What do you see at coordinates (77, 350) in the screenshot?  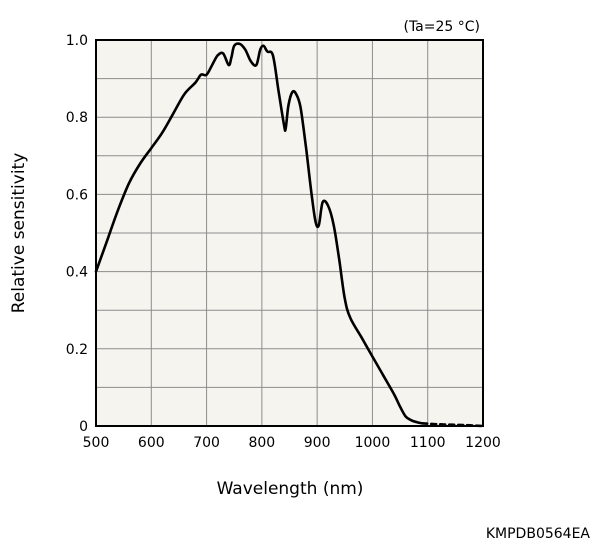 I see `y-tick-label: 0.2` at bounding box center [77, 350].